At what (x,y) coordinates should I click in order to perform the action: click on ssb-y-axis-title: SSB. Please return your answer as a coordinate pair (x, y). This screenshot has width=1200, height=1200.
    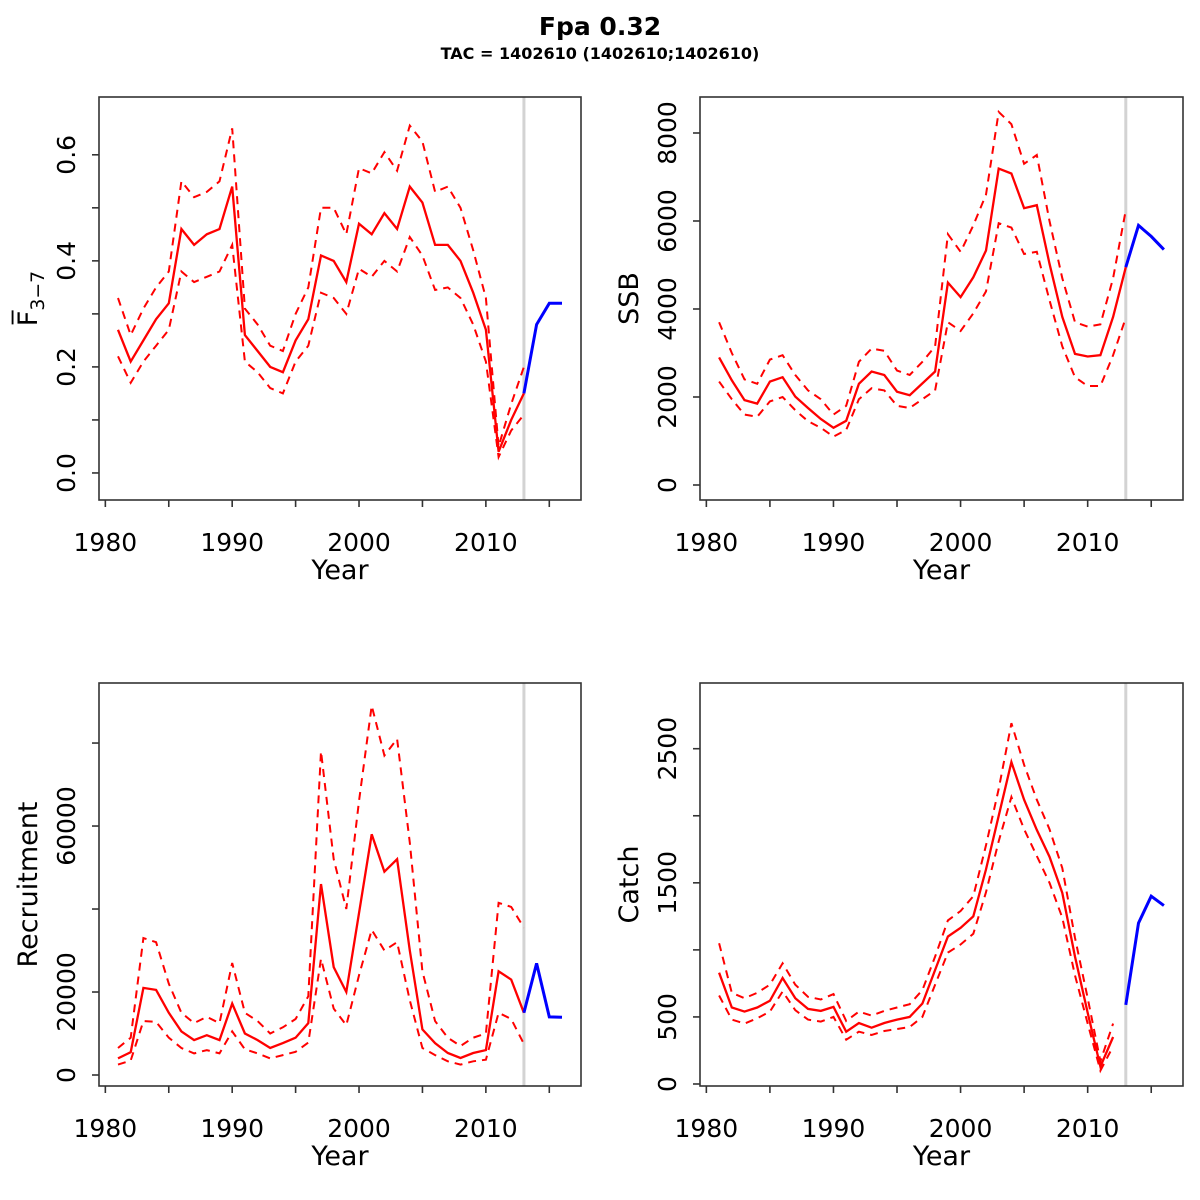
    Looking at the image, I should click on (629, 298).